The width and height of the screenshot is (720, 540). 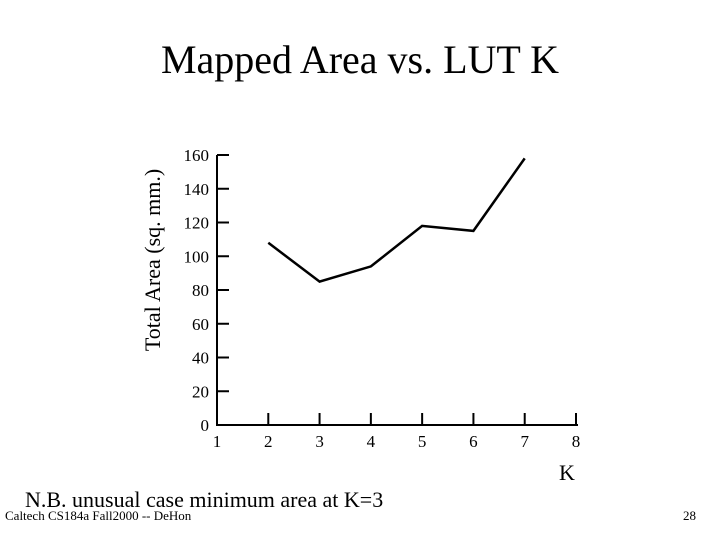 What do you see at coordinates (524, 441) in the screenshot?
I see `x-tick-label: 7` at bounding box center [524, 441].